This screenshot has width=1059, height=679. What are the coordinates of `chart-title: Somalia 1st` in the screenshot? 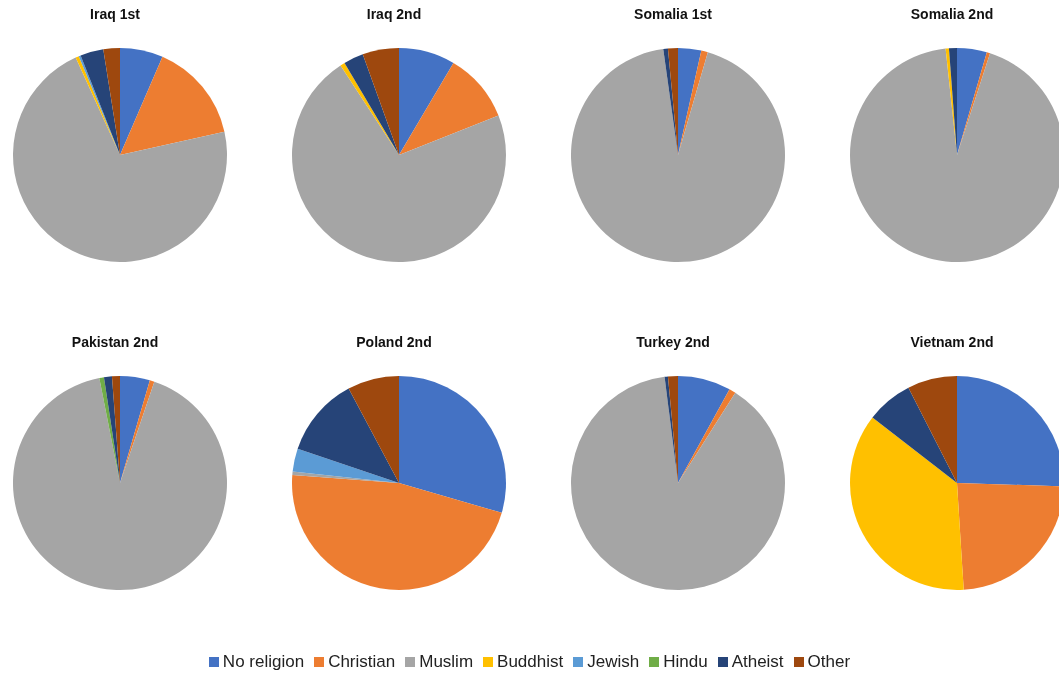 It's located at (673, 14).